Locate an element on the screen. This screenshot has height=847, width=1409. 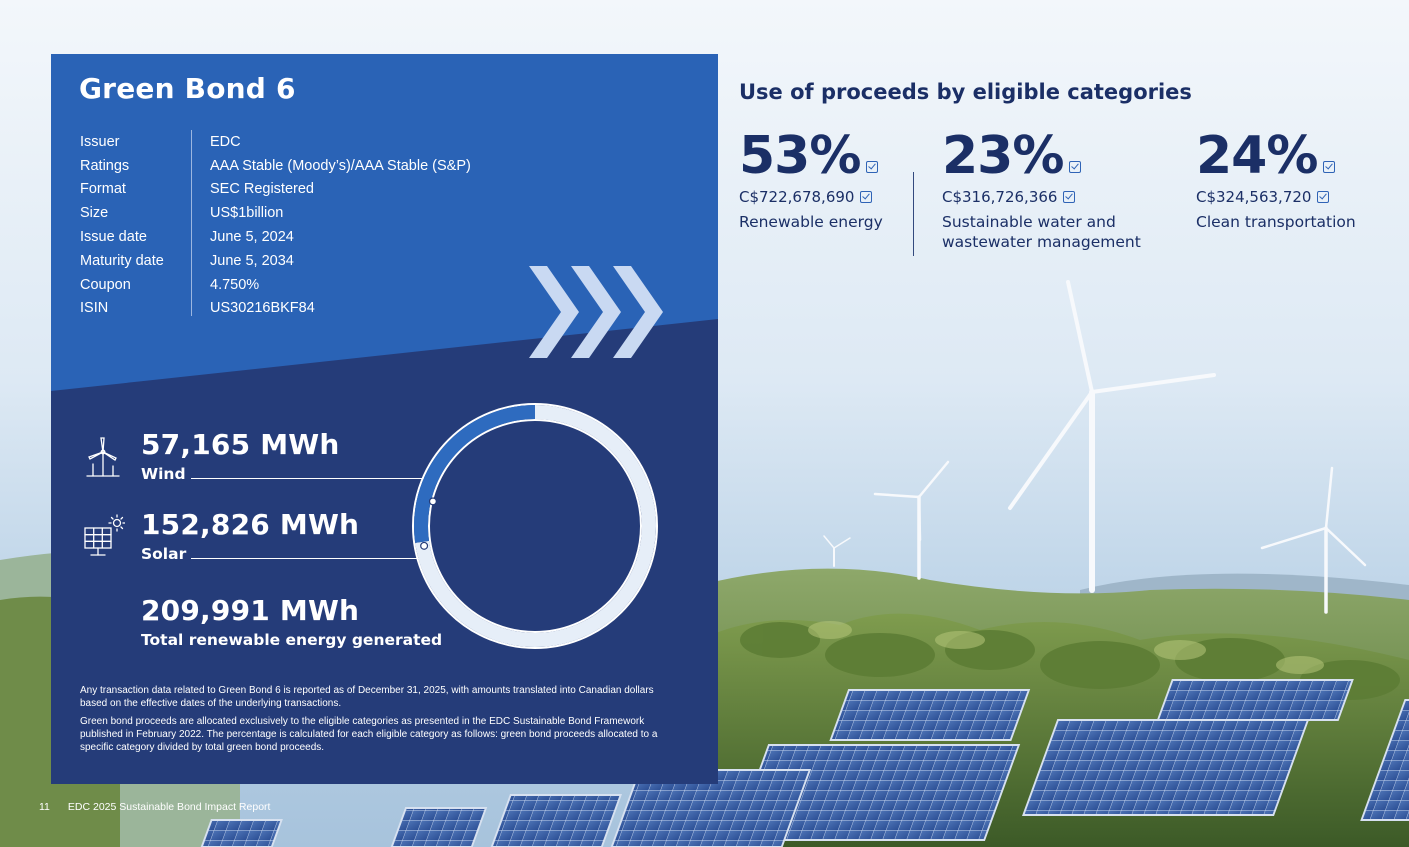
category-divider is located at coordinates (913, 214).